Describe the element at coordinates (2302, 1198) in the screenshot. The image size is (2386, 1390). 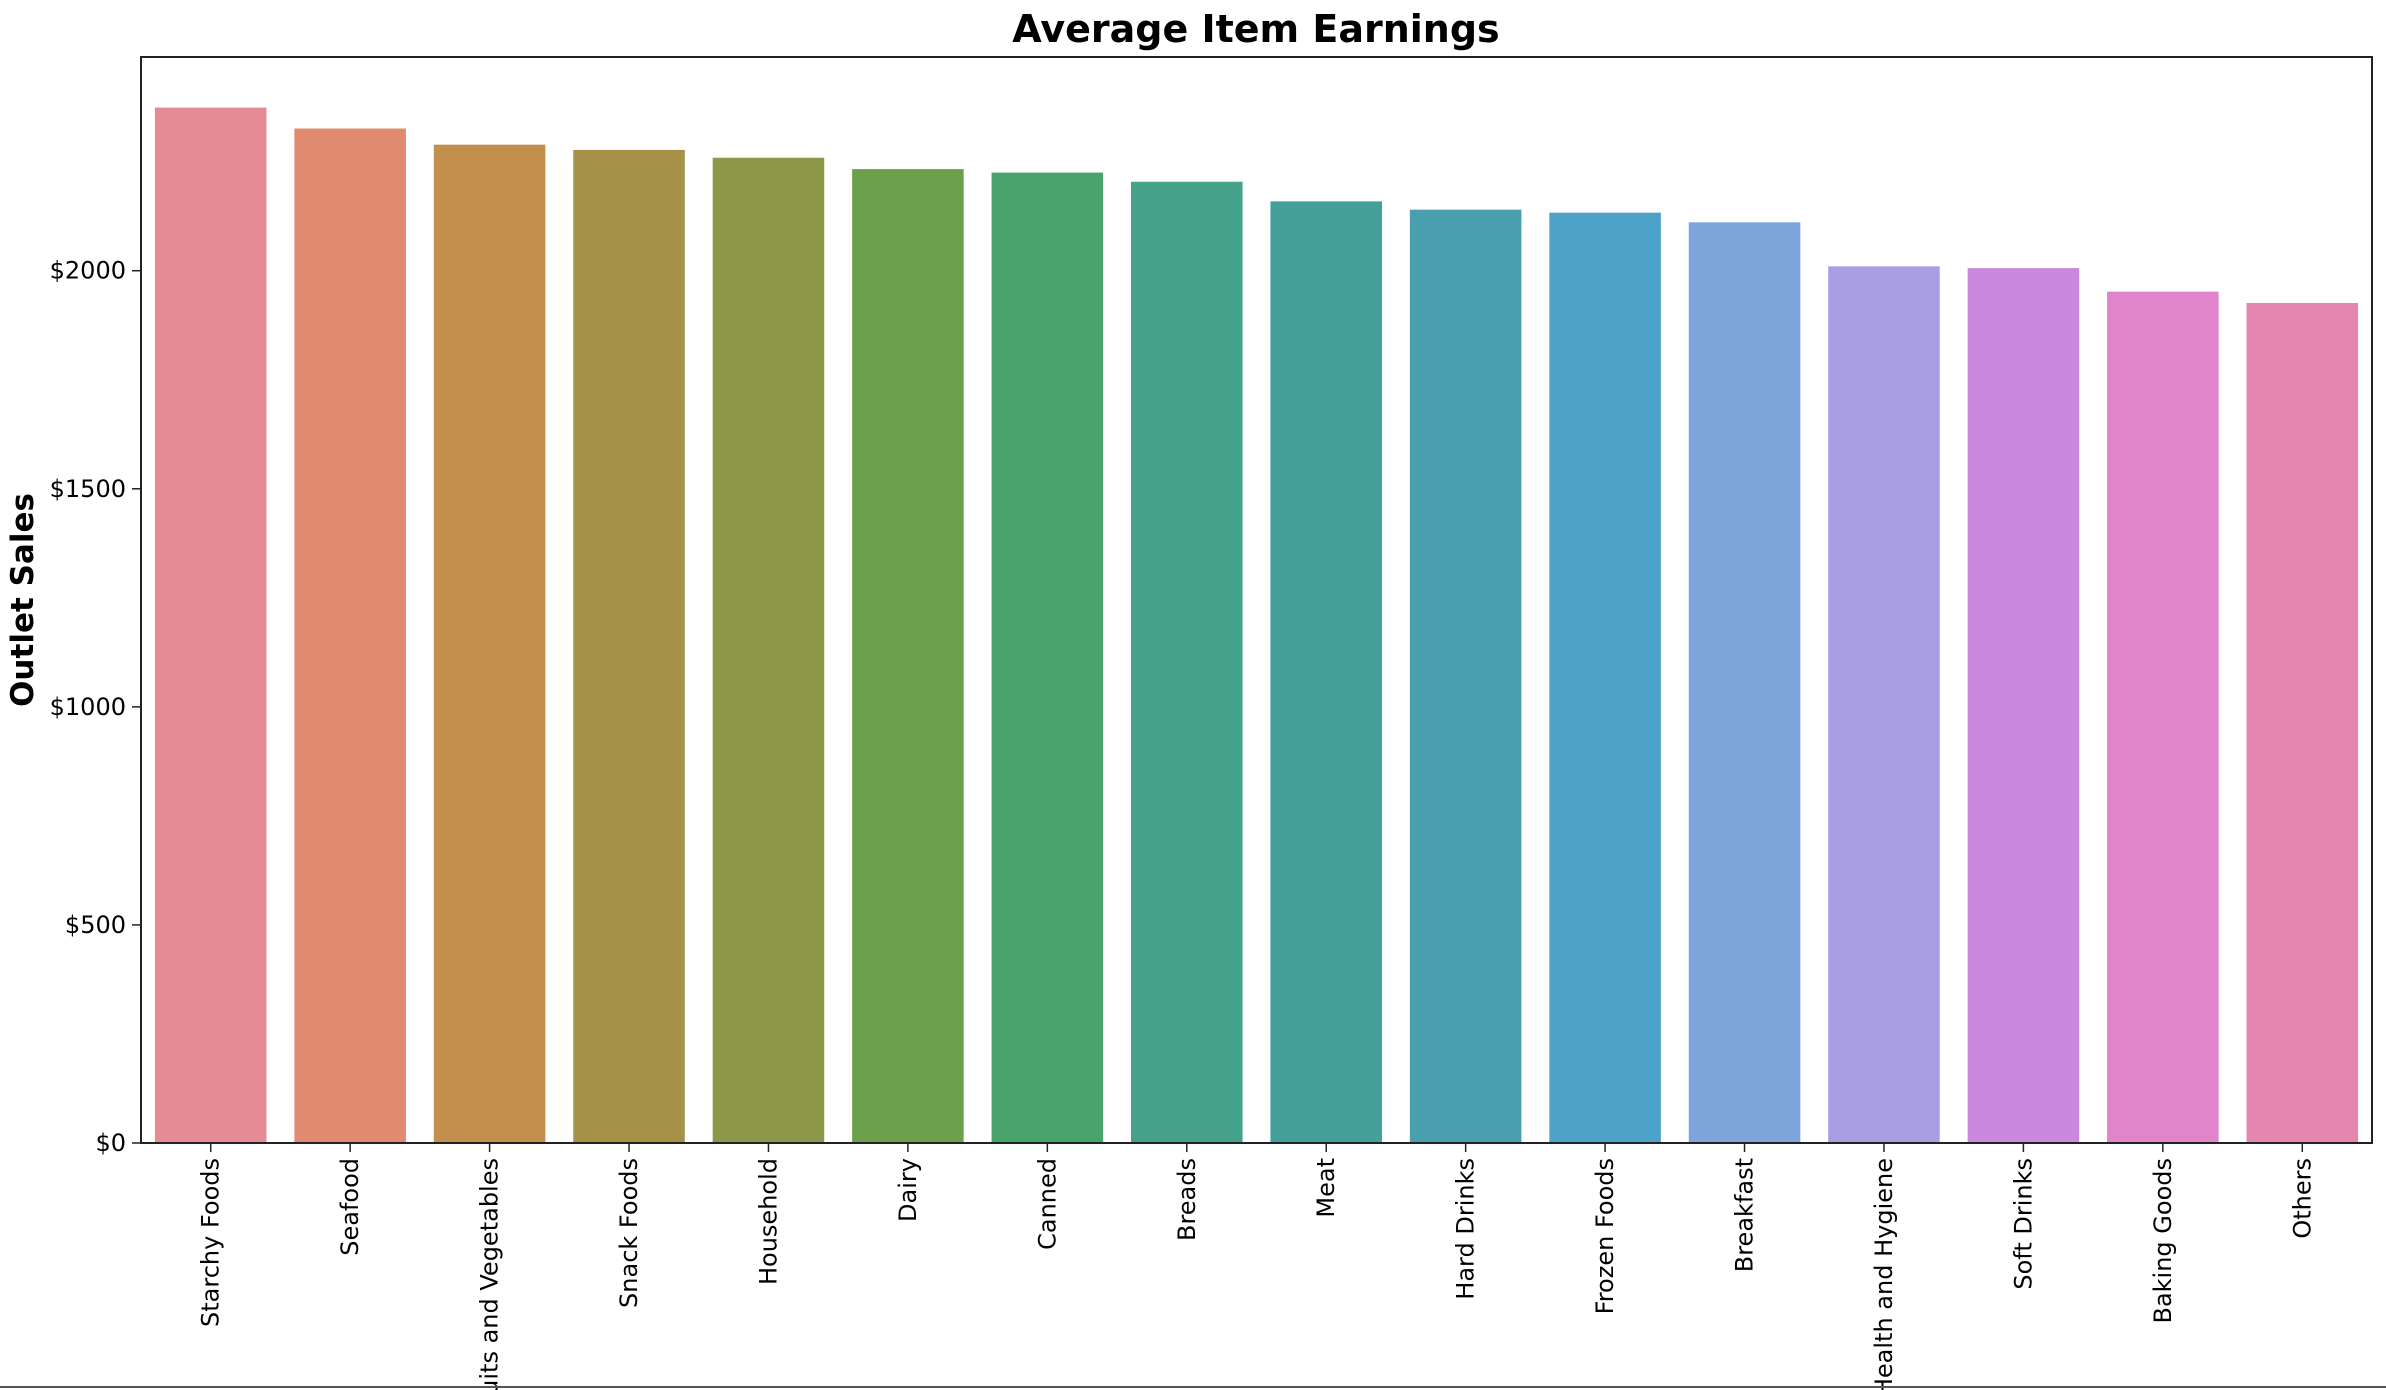
I see `x-tick-label: Others` at that location.